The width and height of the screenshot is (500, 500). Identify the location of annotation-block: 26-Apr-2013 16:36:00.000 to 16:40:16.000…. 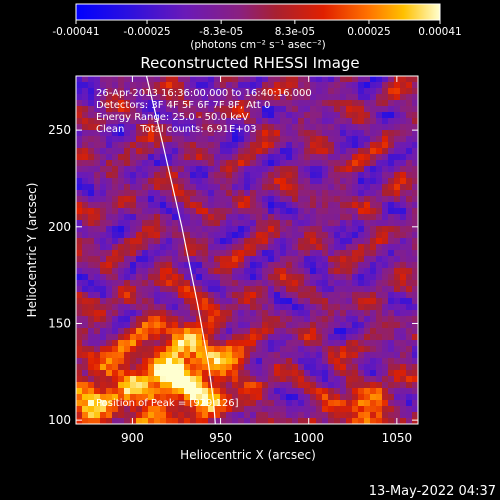
(204, 111).